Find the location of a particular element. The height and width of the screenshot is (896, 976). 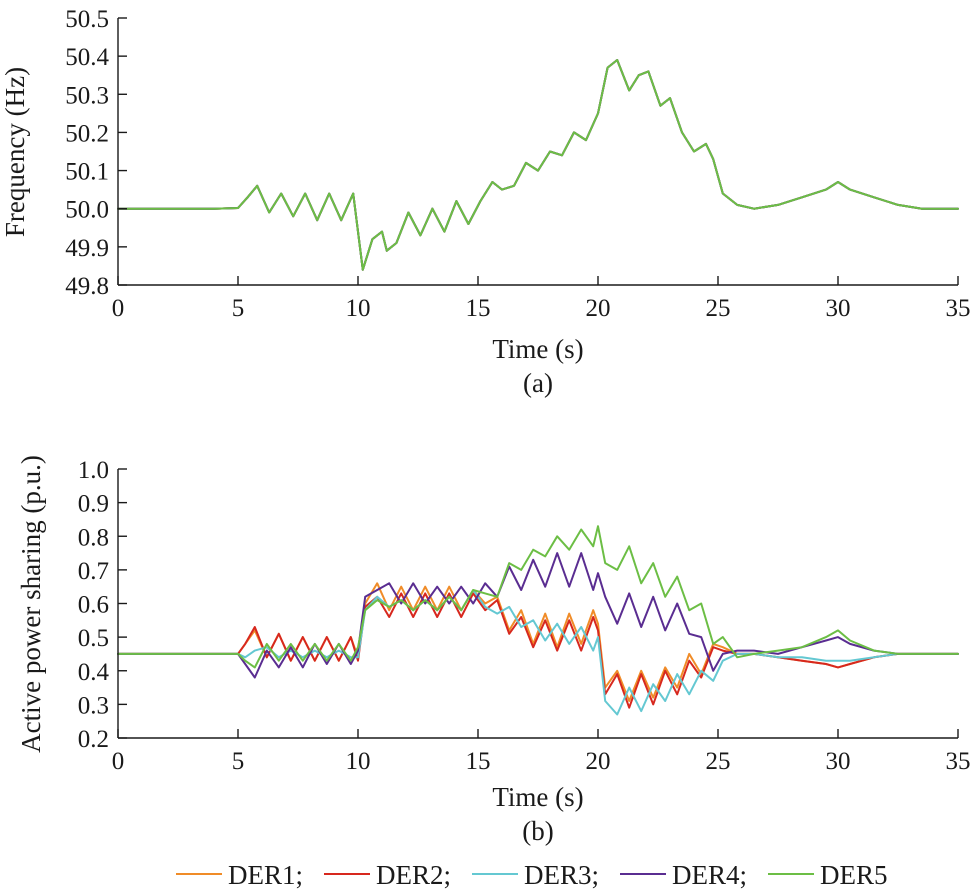

power-x-tick-label: 20 is located at coordinates (598, 761).